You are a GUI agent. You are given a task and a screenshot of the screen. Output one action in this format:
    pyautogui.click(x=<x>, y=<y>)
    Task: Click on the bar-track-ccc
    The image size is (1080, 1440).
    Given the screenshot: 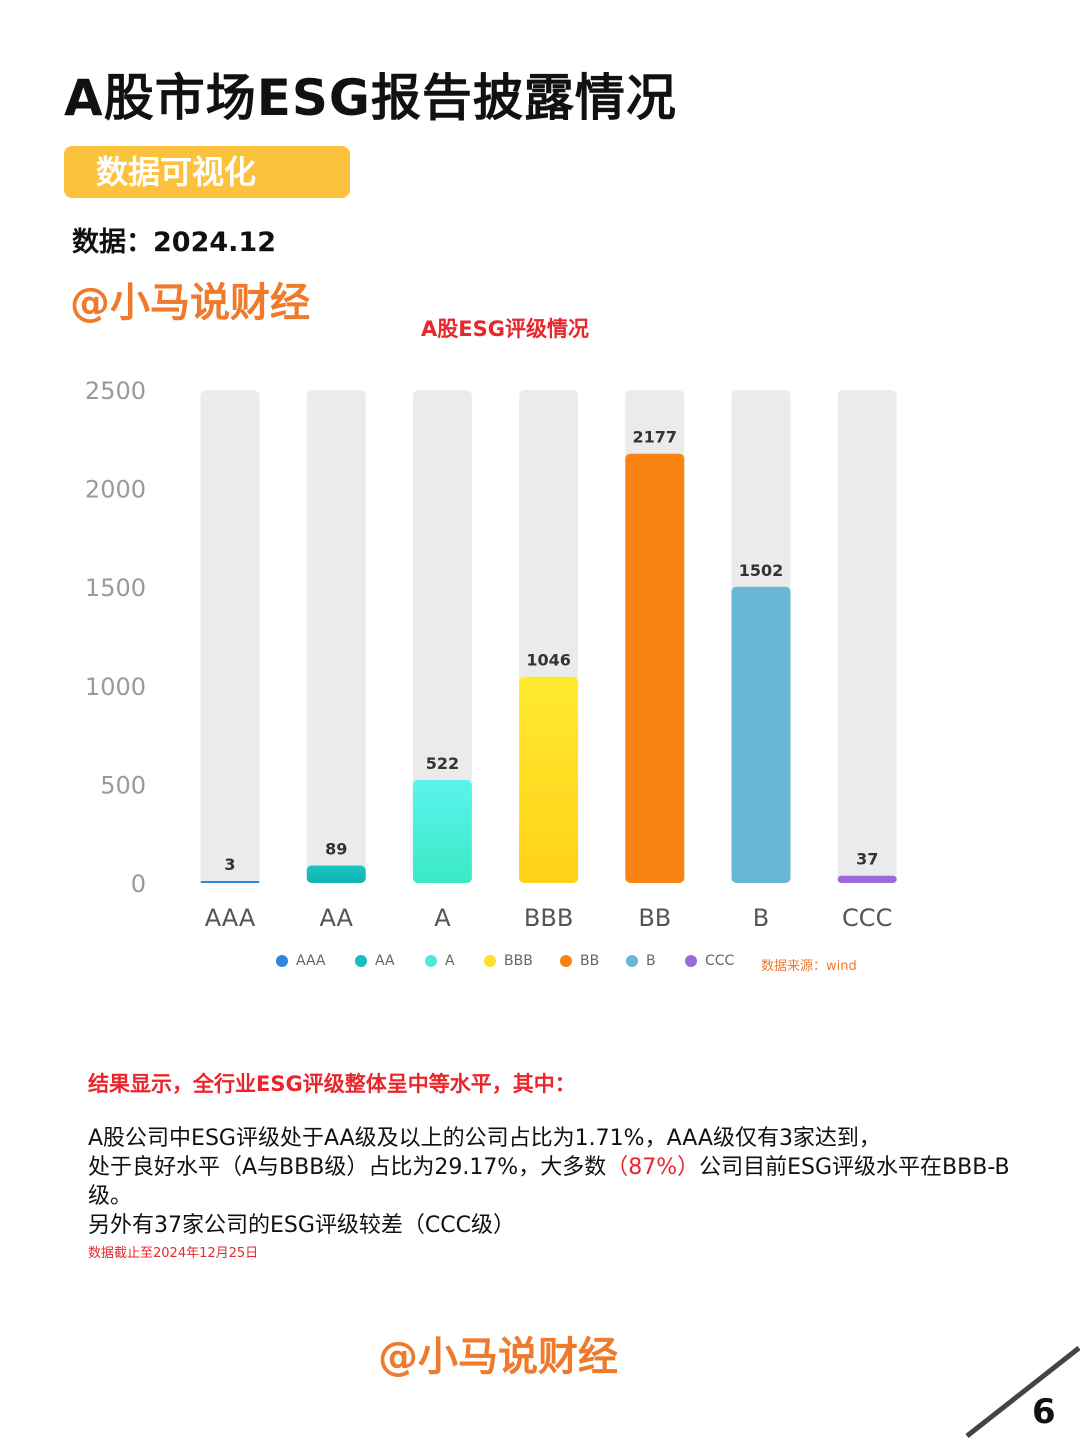 What is the action you would take?
    pyautogui.click(x=867, y=636)
    